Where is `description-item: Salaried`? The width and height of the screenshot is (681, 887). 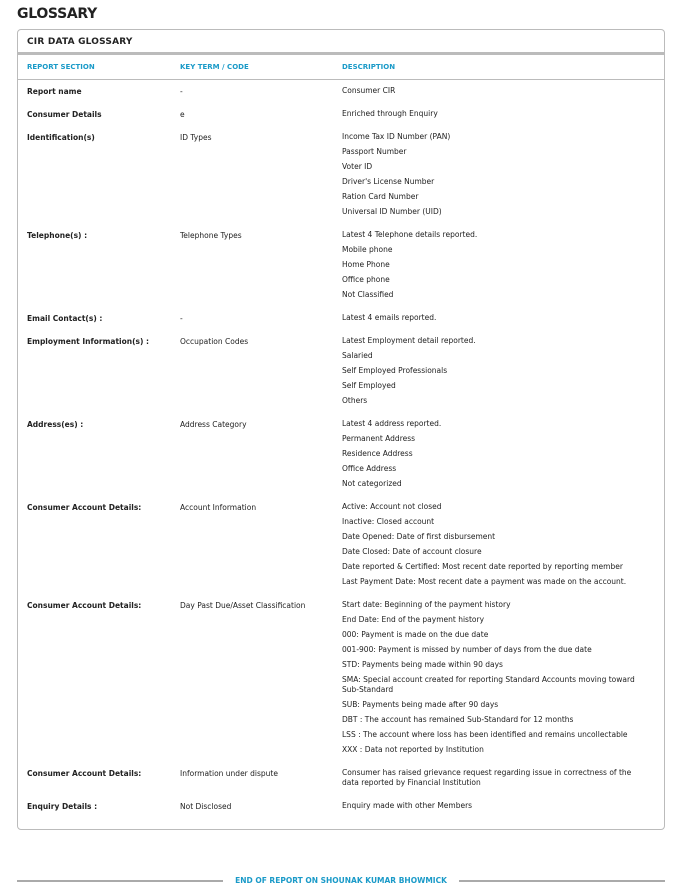 description-item: Salaried is located at coordinates (357, 355).